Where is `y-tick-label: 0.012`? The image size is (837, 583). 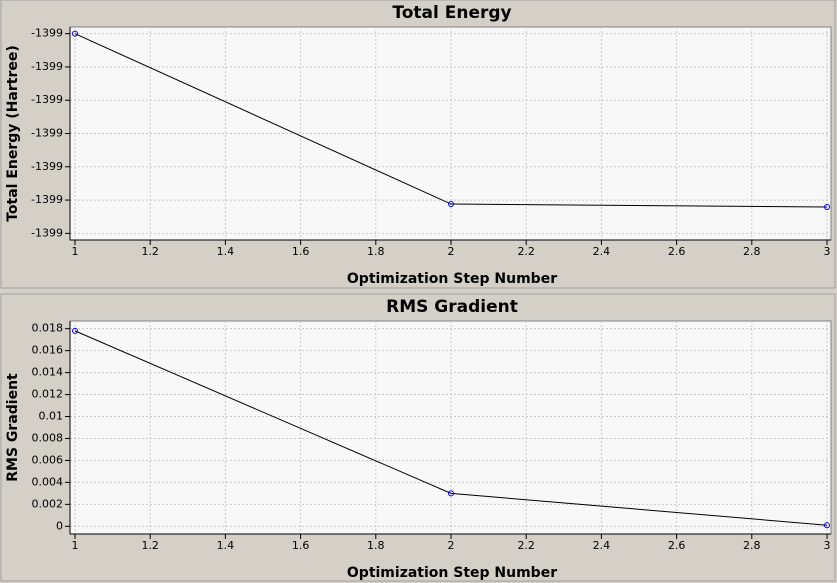 y-tick-label: 0.012 is located at coordinates (48, 394).